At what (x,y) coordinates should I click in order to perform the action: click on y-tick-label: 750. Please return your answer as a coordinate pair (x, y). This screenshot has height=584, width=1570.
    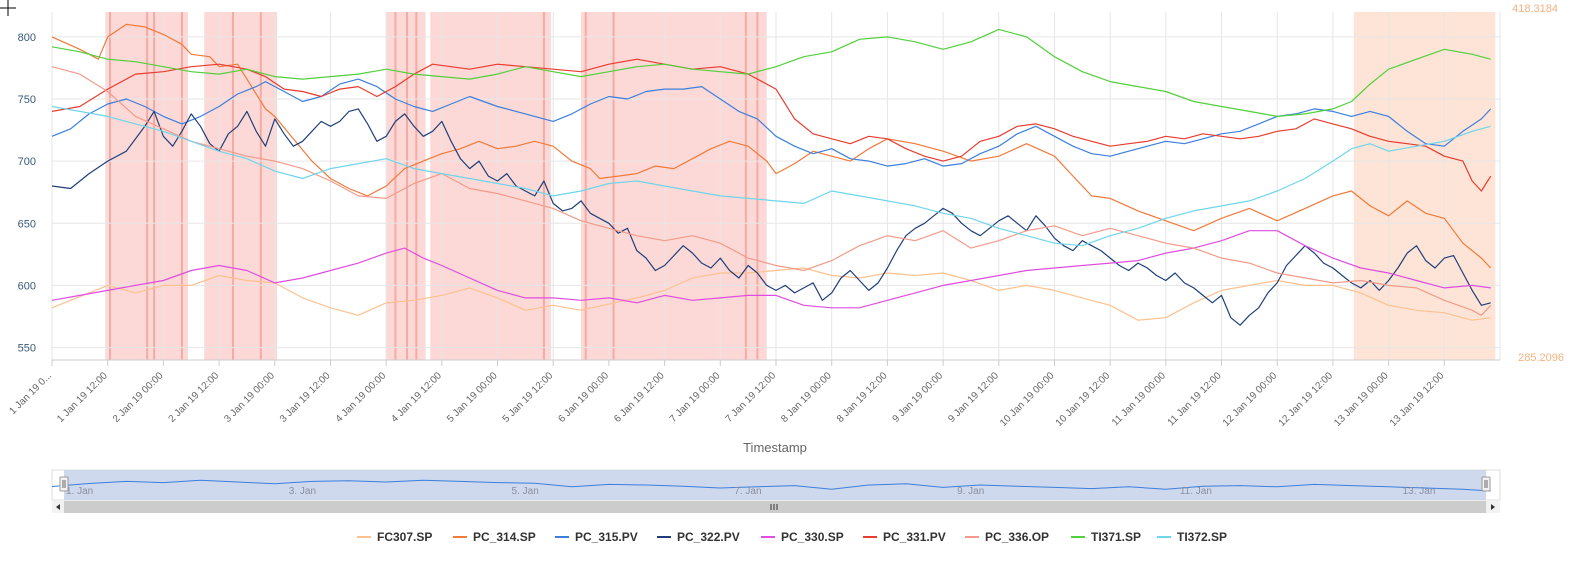
    Looking at the image, I should click on (27, 100).